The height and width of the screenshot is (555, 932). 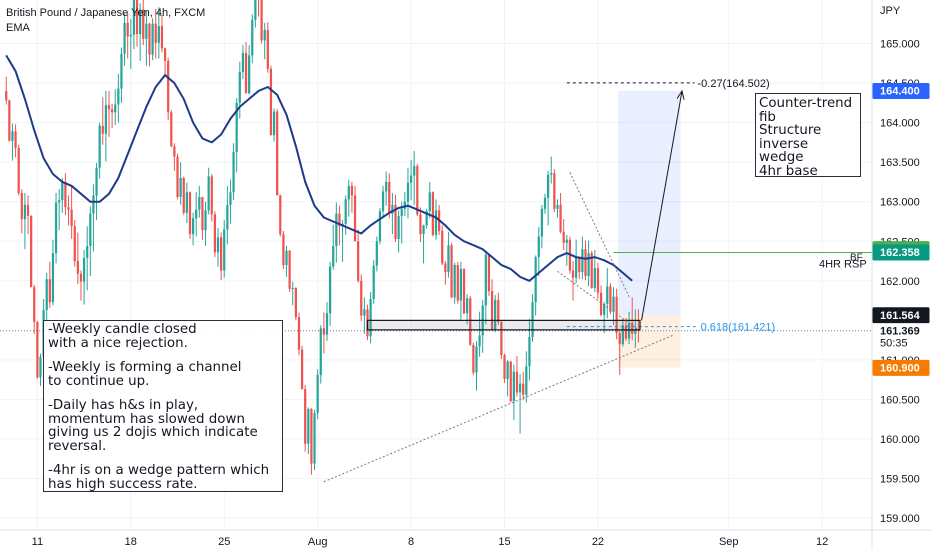 I want to click on price-tag-label: 164.400, so click(x=900, y=91).